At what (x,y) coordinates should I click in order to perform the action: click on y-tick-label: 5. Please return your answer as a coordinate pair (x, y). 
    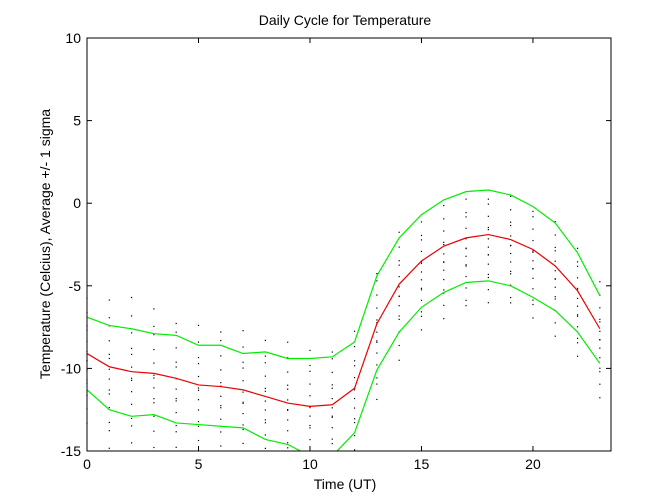
    Looking at the image, I should click on (77, 121).